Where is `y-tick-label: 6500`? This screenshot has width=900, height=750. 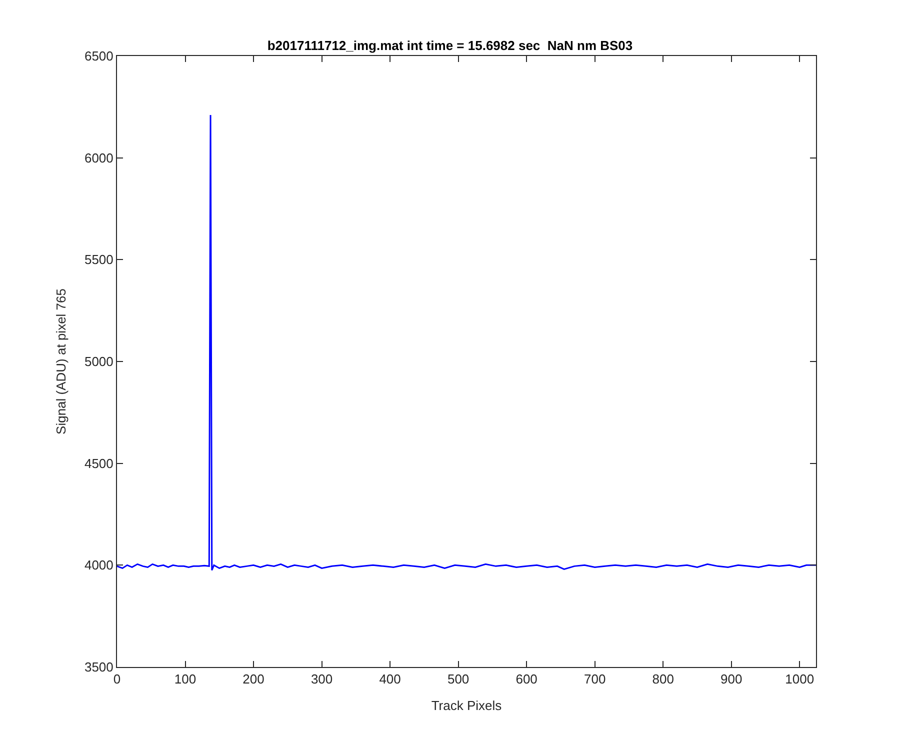 y-tick-label: 6500 is located at coordinates (99, 56).